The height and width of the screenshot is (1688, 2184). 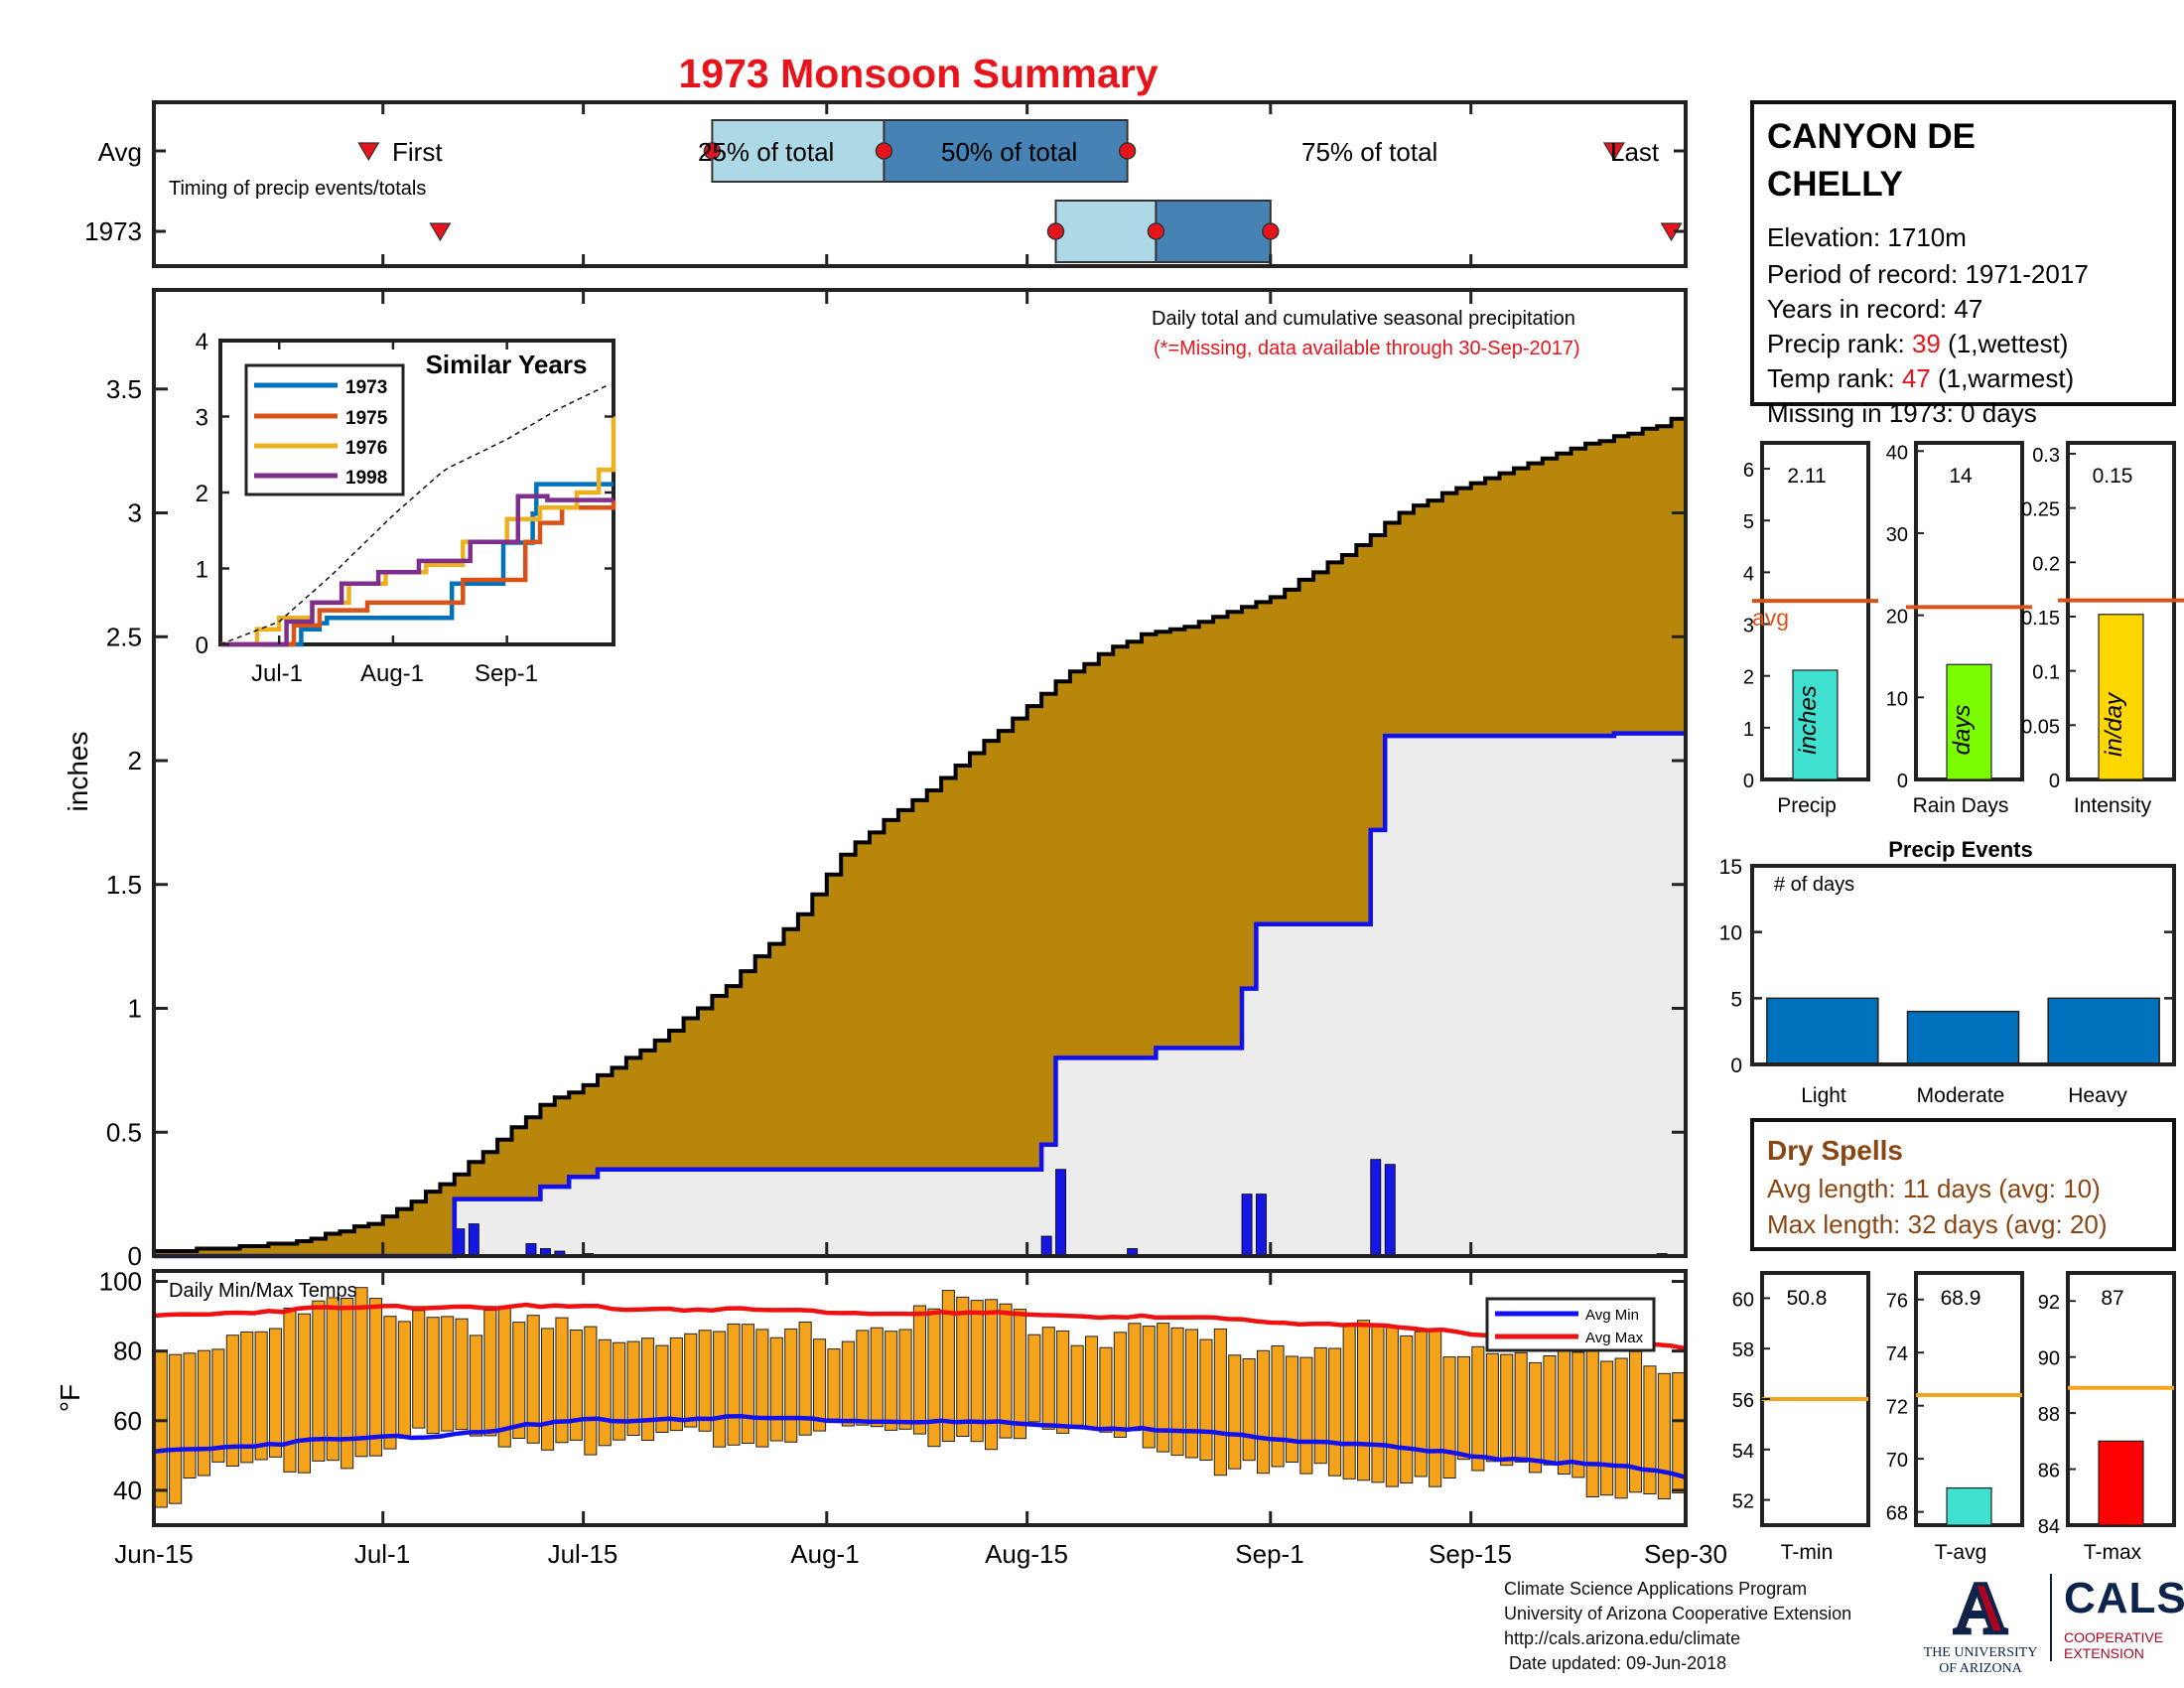 What do you see at coordinates (1835, 1150) in the screenshot?
I see `dry-spells-title: Dry Spells` at bounding box center [1835, 1150].